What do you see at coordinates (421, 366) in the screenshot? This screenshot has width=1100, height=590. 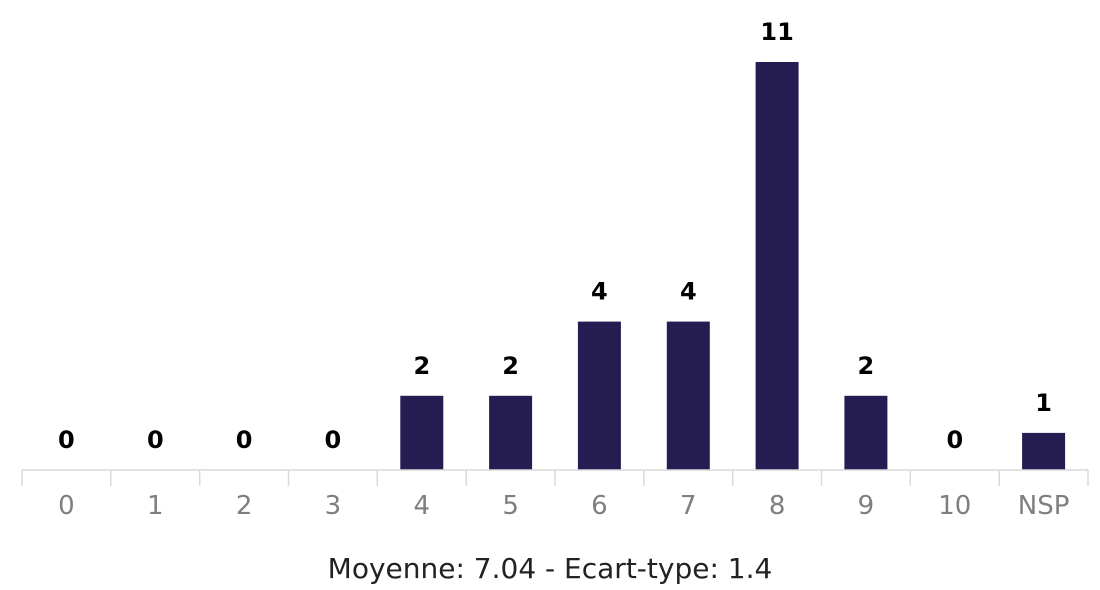 I see `data-label-4: 2` at bounding box center [421, 366].